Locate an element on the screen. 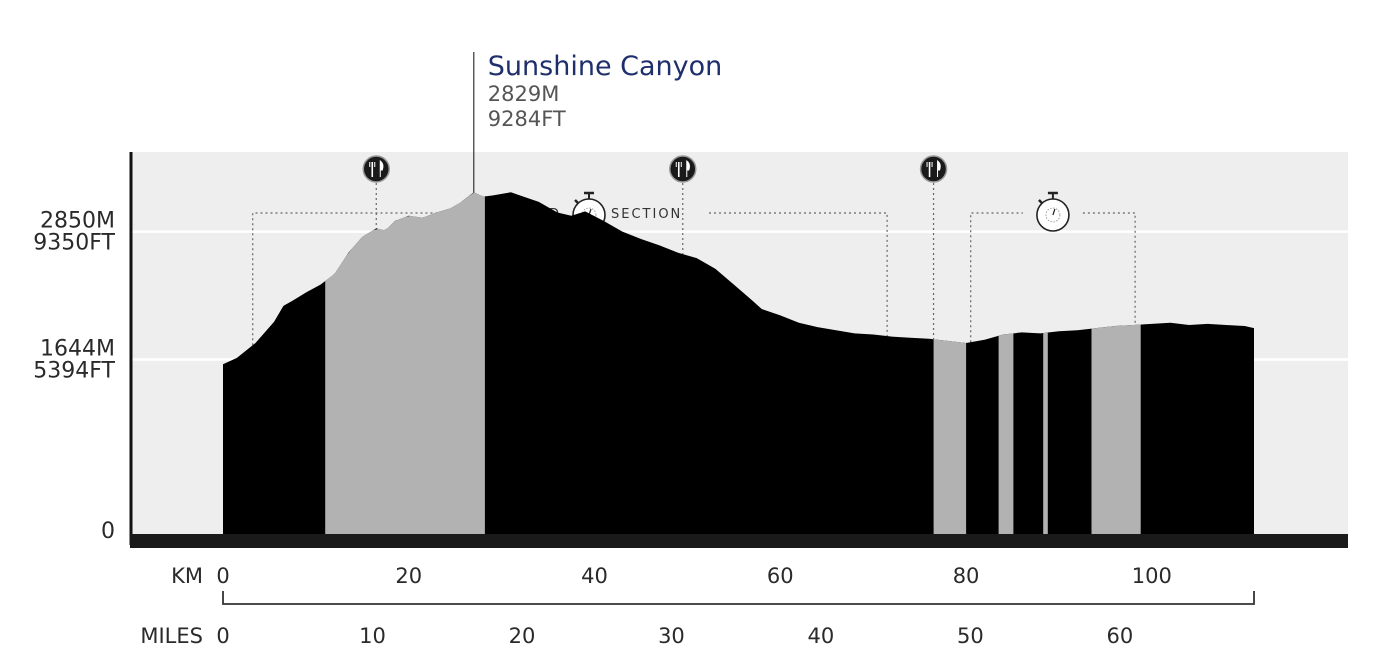  km-tick-0: 0 is located at coordinates (222, 576).